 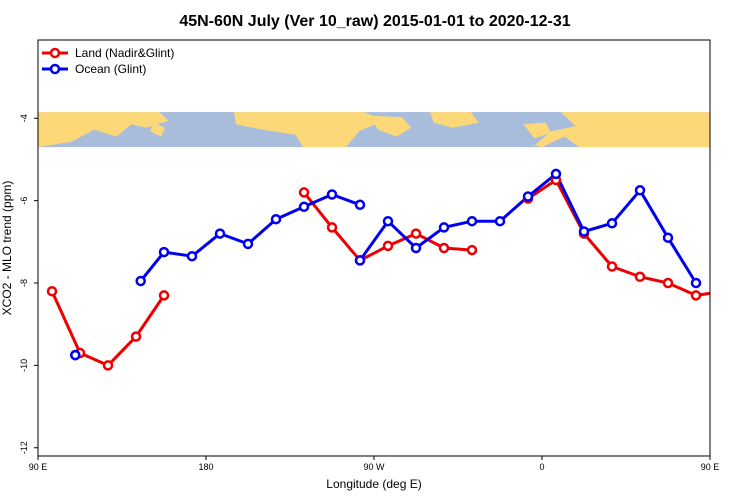 What do you see at coordinates (55, 69) in the screenshot?
I see `legend-swatch-marker-ocean` at bounding box center [55, 69].